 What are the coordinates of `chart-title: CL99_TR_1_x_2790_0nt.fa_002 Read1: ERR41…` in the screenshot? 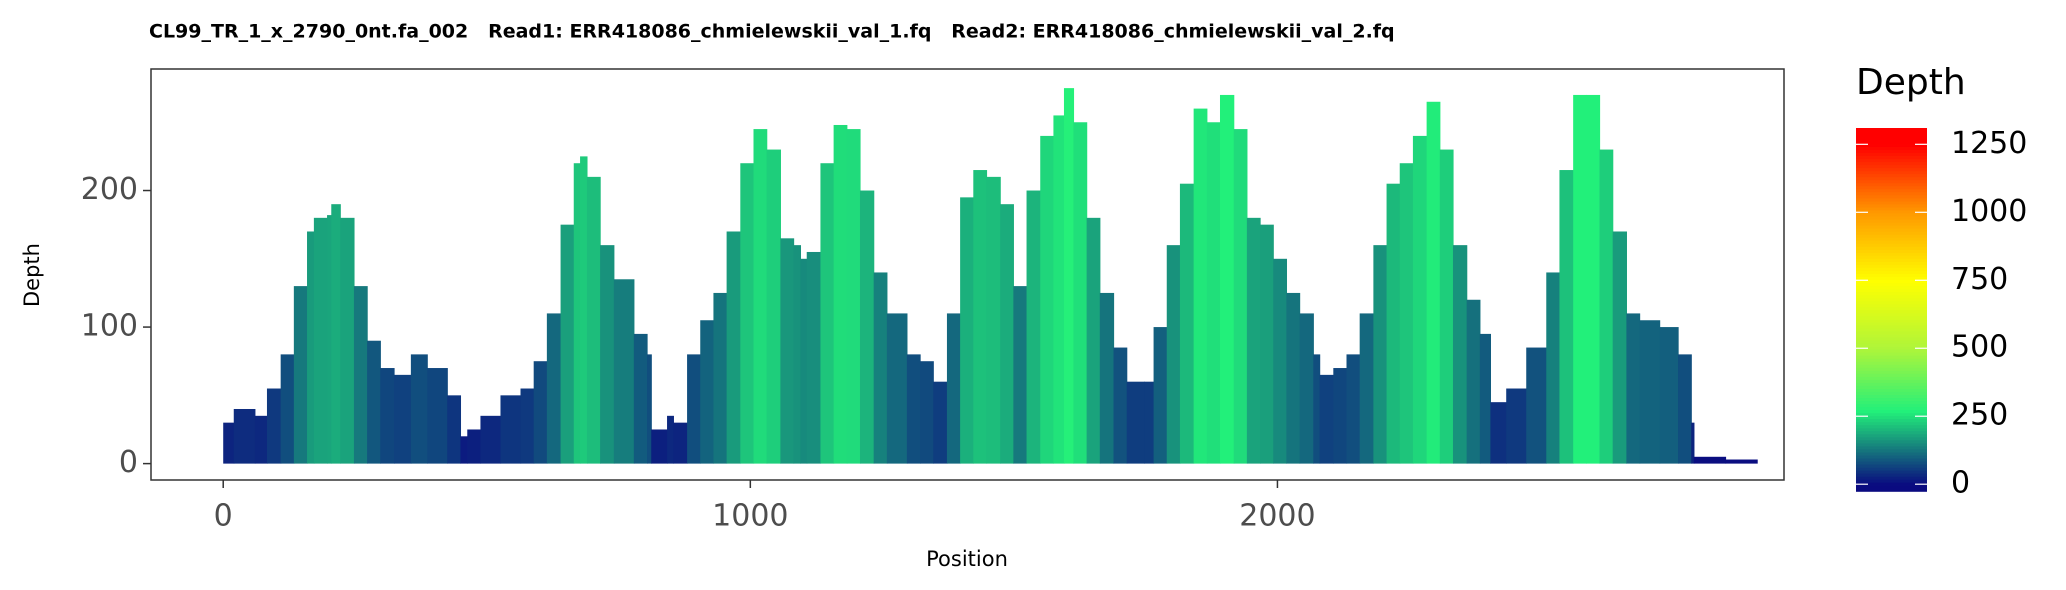 It's located at (772, 32).